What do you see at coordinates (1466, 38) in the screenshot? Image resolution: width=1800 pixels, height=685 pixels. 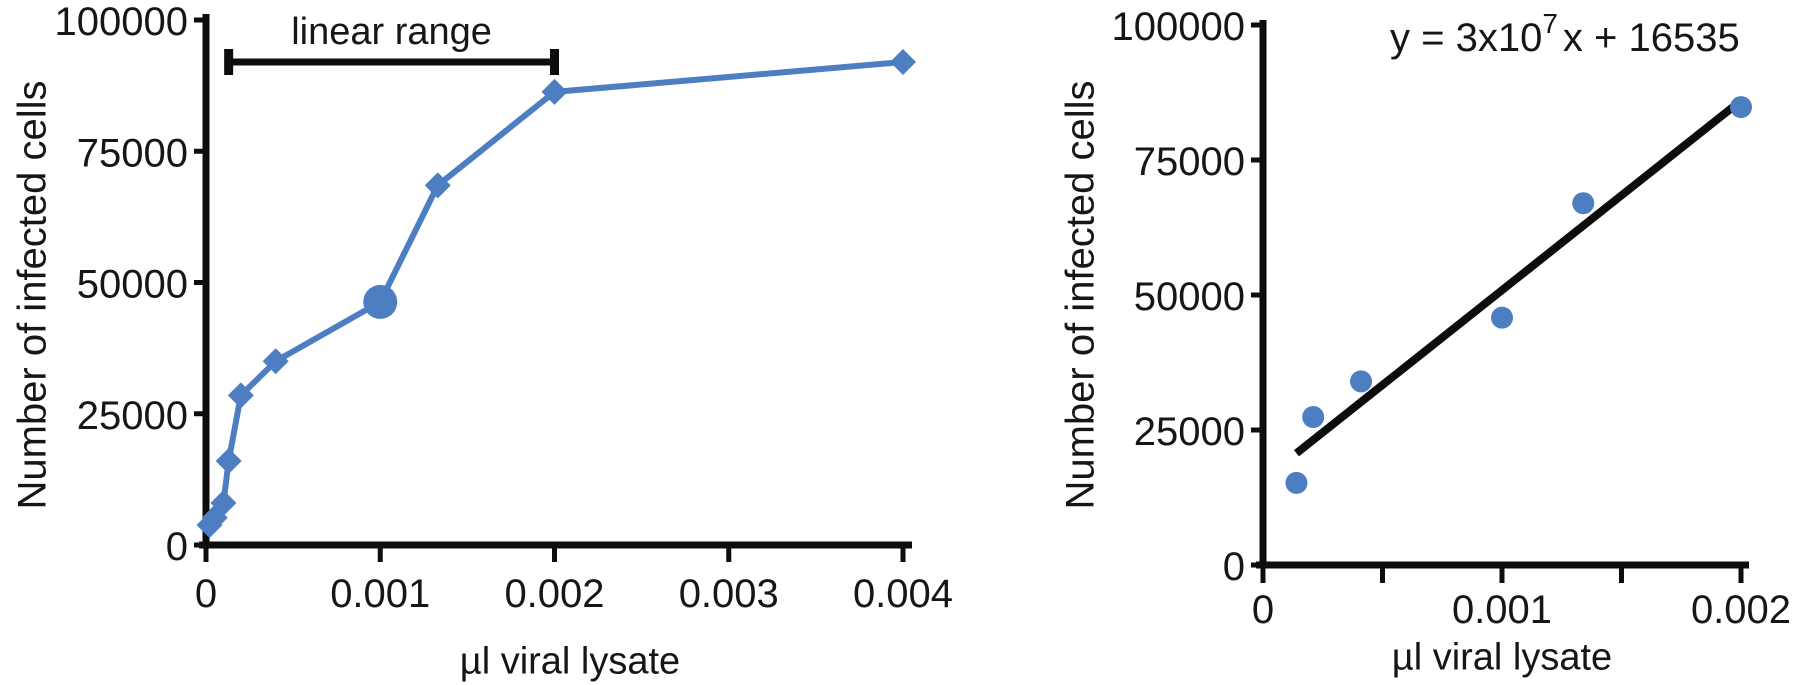 I see `equation-prefix: y = 3x10` at bounding box center [1466, 38].